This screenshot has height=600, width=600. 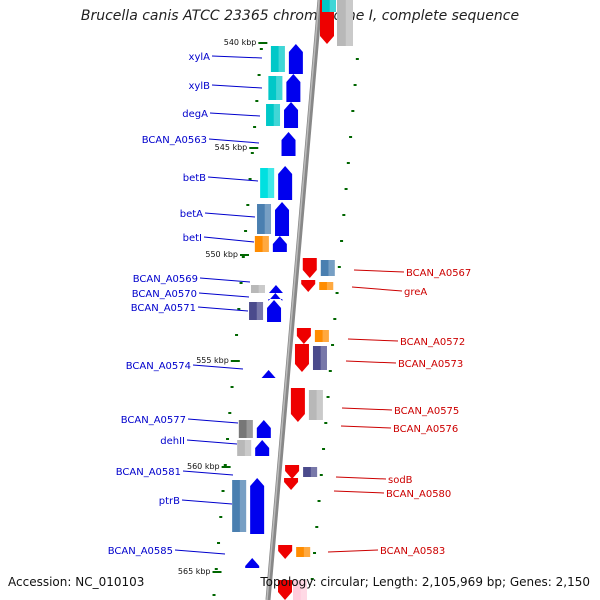 What do you see at coordinates (231, 147) in the screenshot?
I see `tick-label: 545 kbp` at bounding box center [231, 147].